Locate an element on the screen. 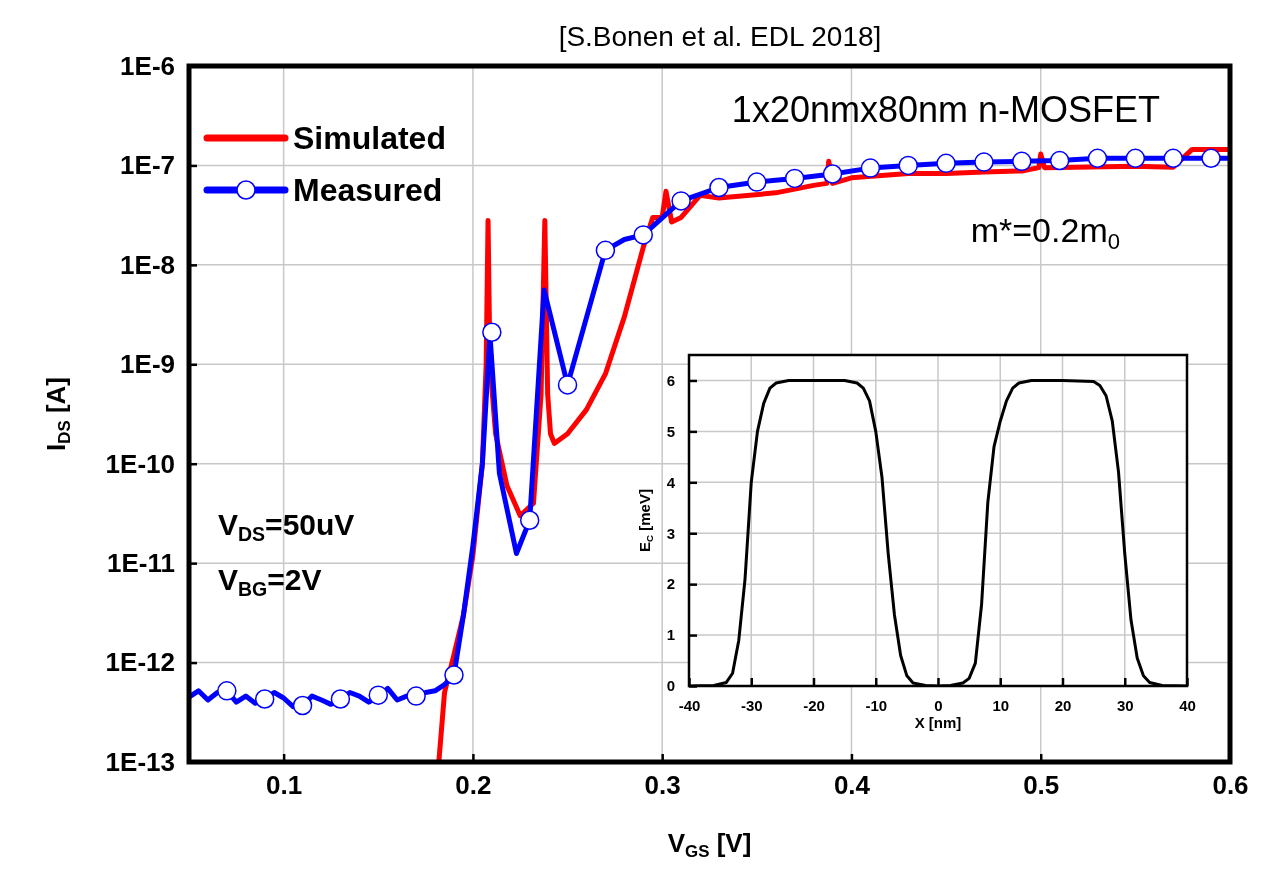 The image size is (1268, 872). x-tick-label: 0 is located at coordinates (938, 705).